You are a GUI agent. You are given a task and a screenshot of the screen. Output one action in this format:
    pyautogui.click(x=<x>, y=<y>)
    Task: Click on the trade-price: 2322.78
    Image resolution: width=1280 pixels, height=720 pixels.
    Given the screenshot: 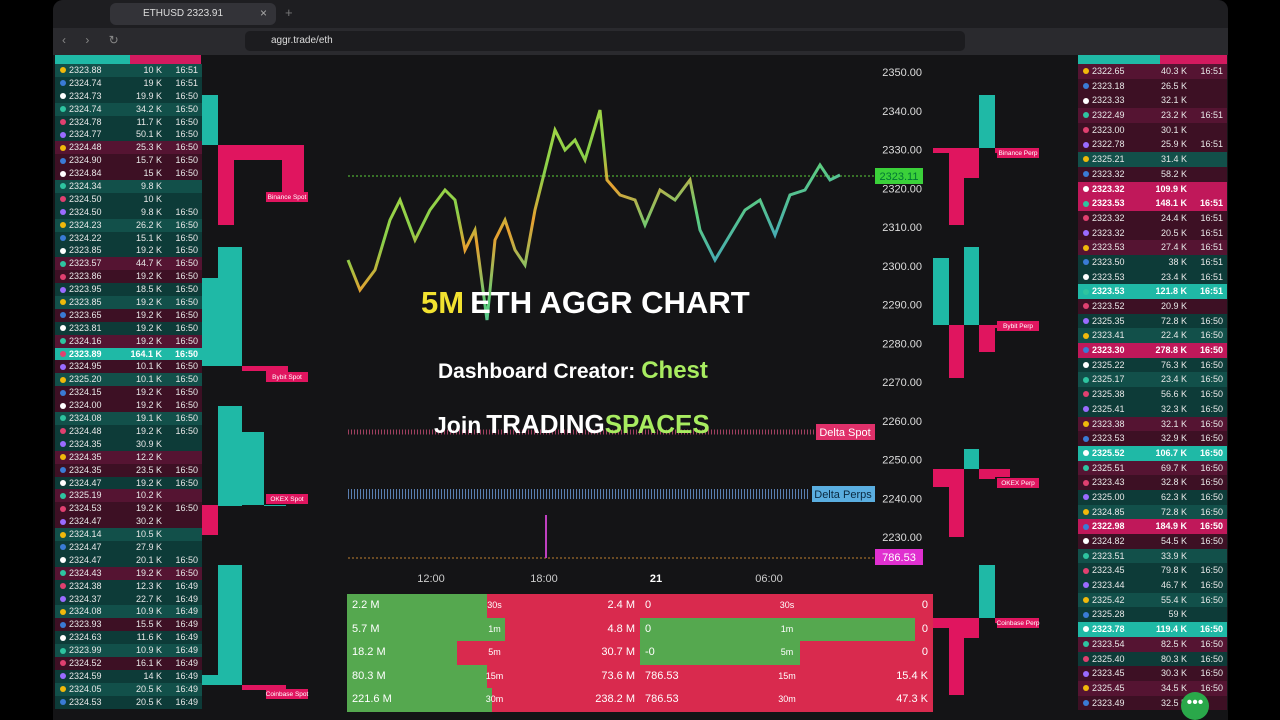 What is the action you would take?
    pyautogui.click(x=1108, y=144)
    